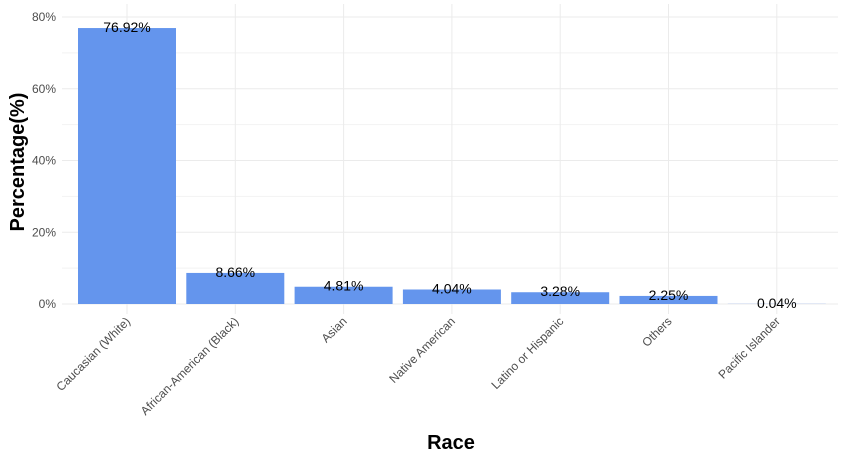 The width and height of the screenshot is (850, 460). I want to click on data-label: 0.04%, so click(777, 303).